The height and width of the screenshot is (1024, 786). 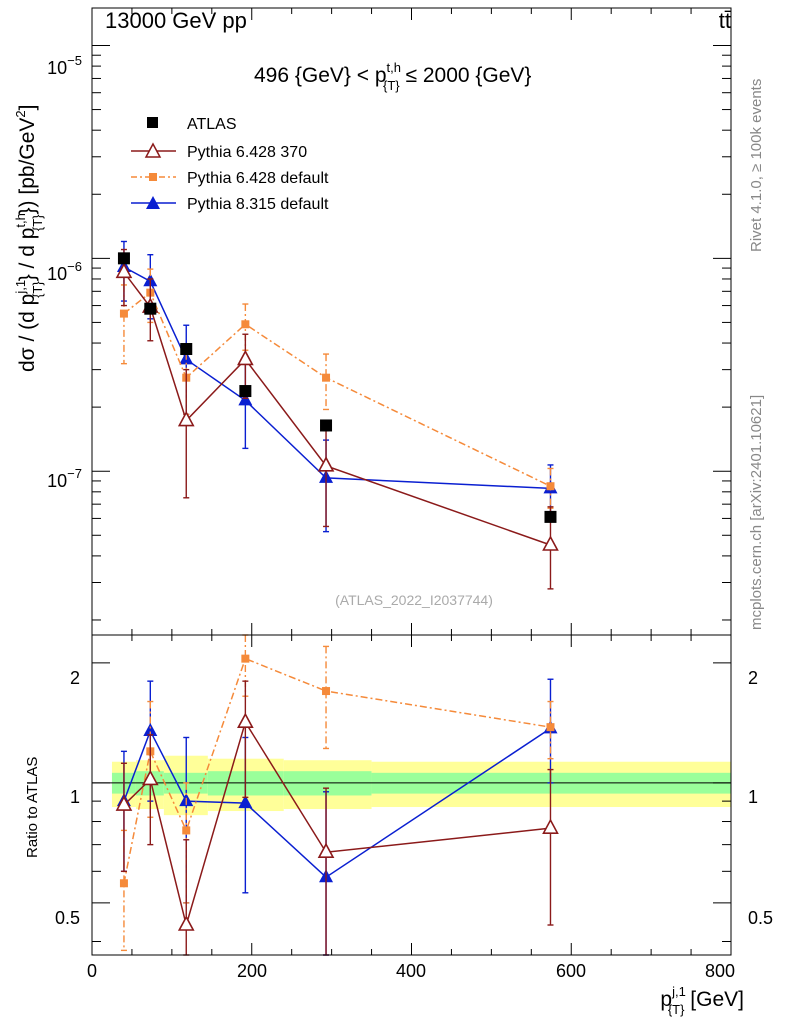 What do you see at coordinates (153, 202) in the screenshot?
I see `legend-marker-py8` at bounding box center [153, 202].